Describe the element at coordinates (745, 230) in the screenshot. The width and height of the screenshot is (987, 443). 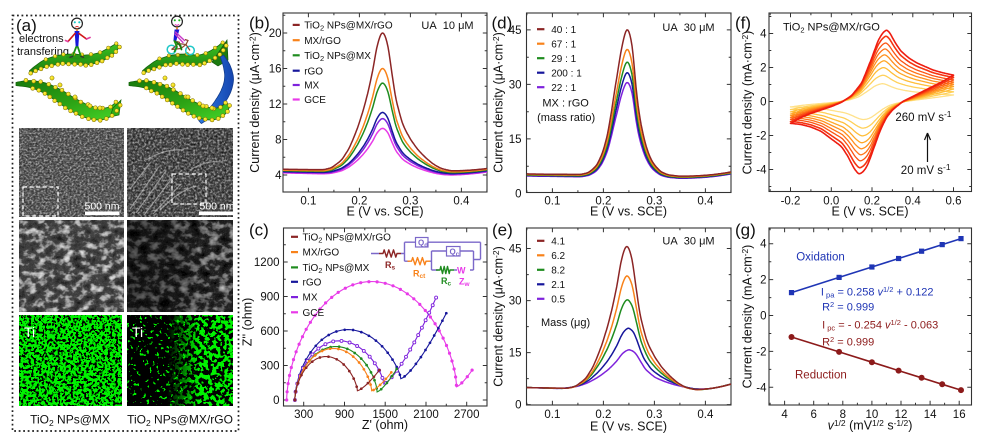
I see `svg-text: (g)` at that location.